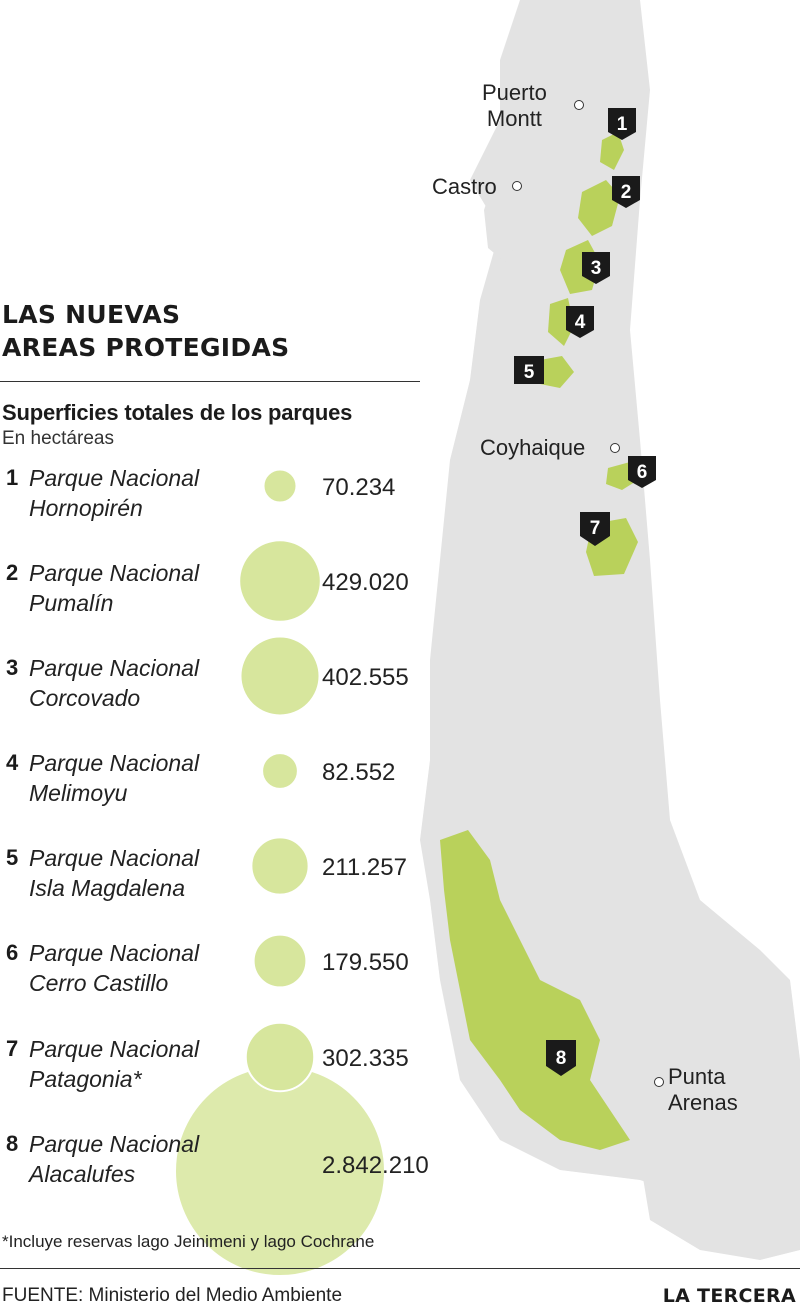 The width and height of the screenshot is (800, 1310). I want to click on park-row-3: 3 Parque Nacional Corcovado 402.555, so click(220, 688).